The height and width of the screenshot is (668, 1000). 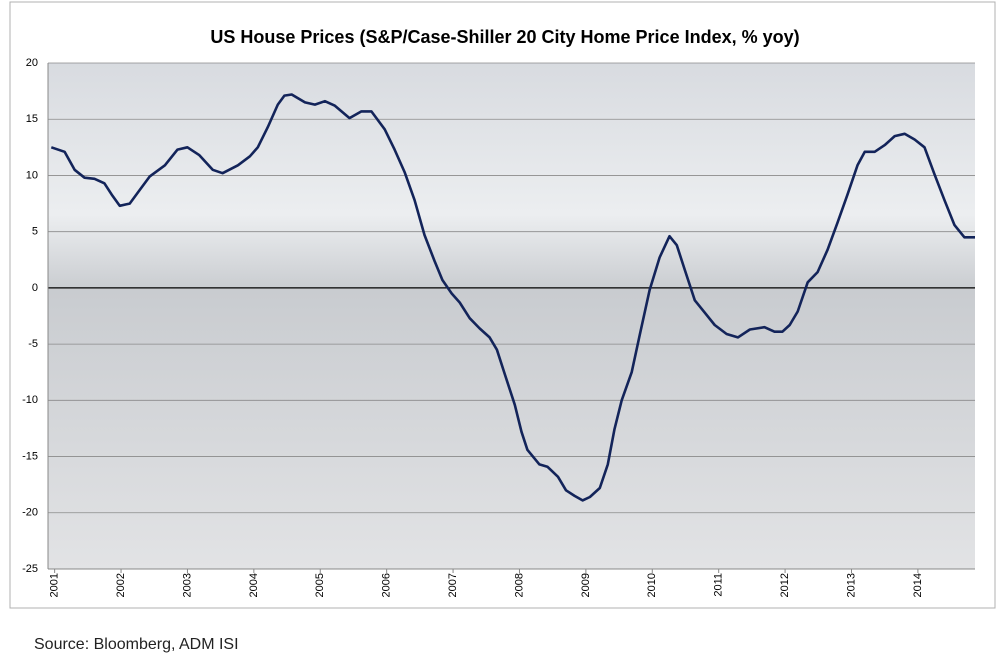 What do you see at coordinates (35, 232) in the screenshot?
I see `y-tick-label: 5` at bounding box center [35, 232].